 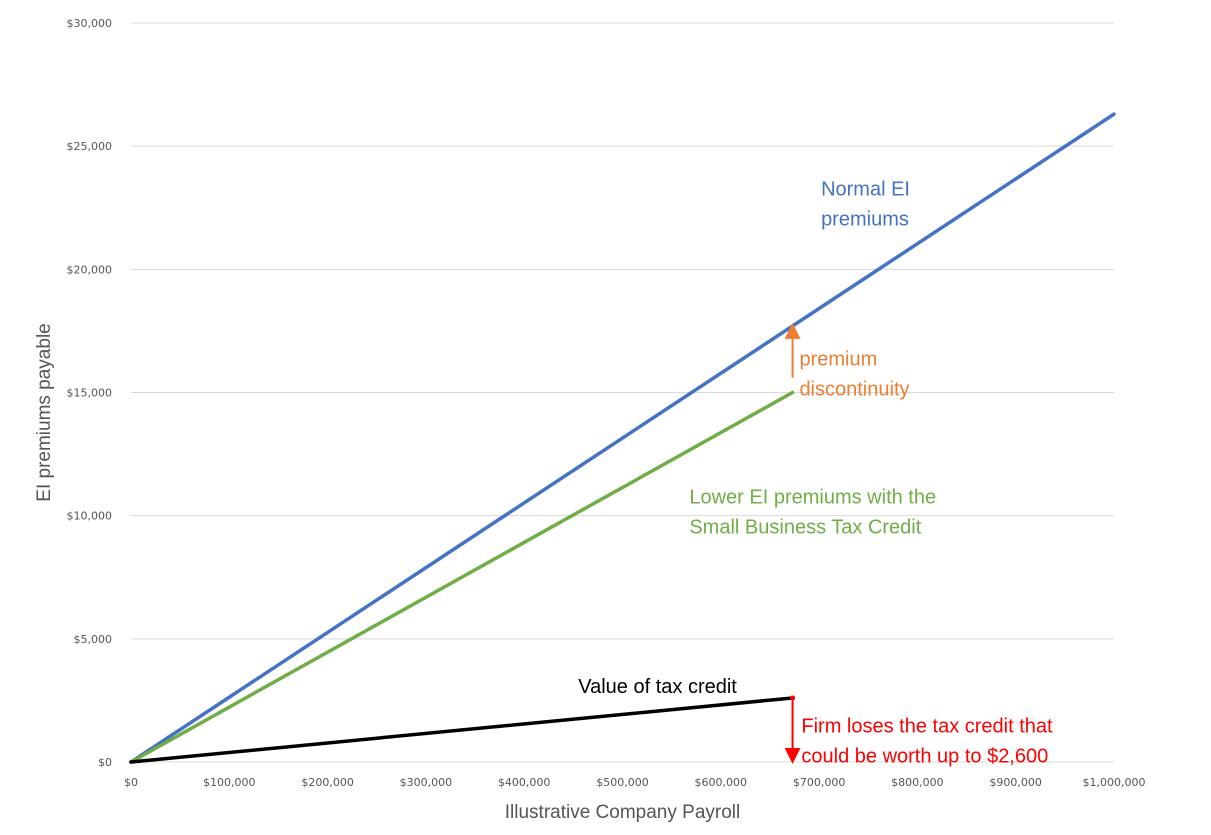 What do you see at coordinates (792, 543) in the screenshot?
I see `arrows` at bounding box center [792, 543].